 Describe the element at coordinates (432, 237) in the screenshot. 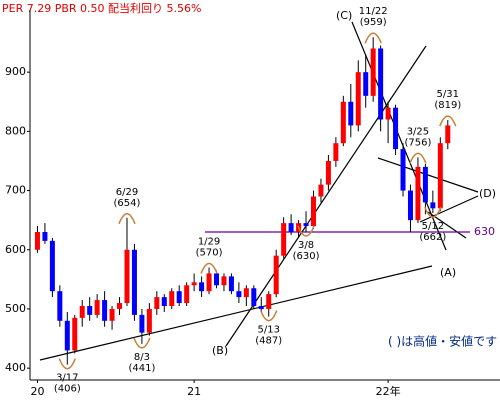

I see `annotation-value: (662)` at that location.